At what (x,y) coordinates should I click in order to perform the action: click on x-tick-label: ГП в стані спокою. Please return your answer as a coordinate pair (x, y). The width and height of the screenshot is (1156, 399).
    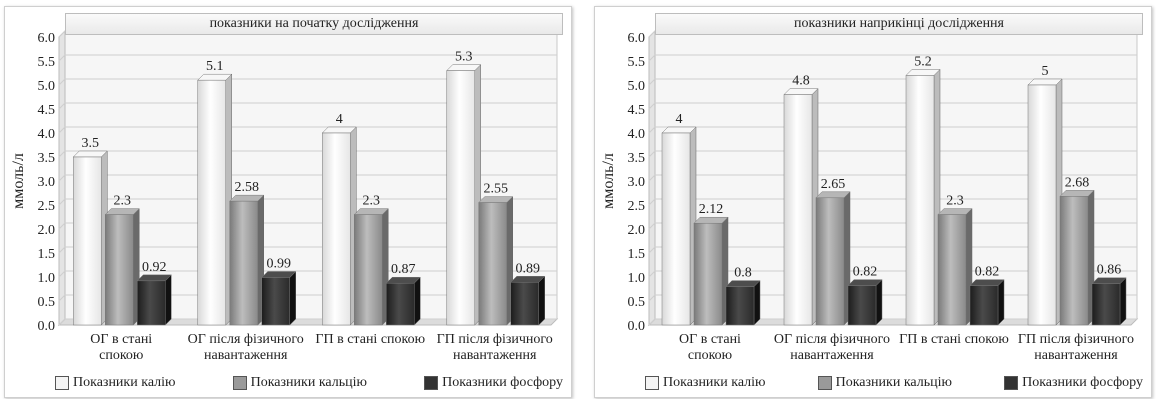
    Looking at the image, I should click on (370, 339).